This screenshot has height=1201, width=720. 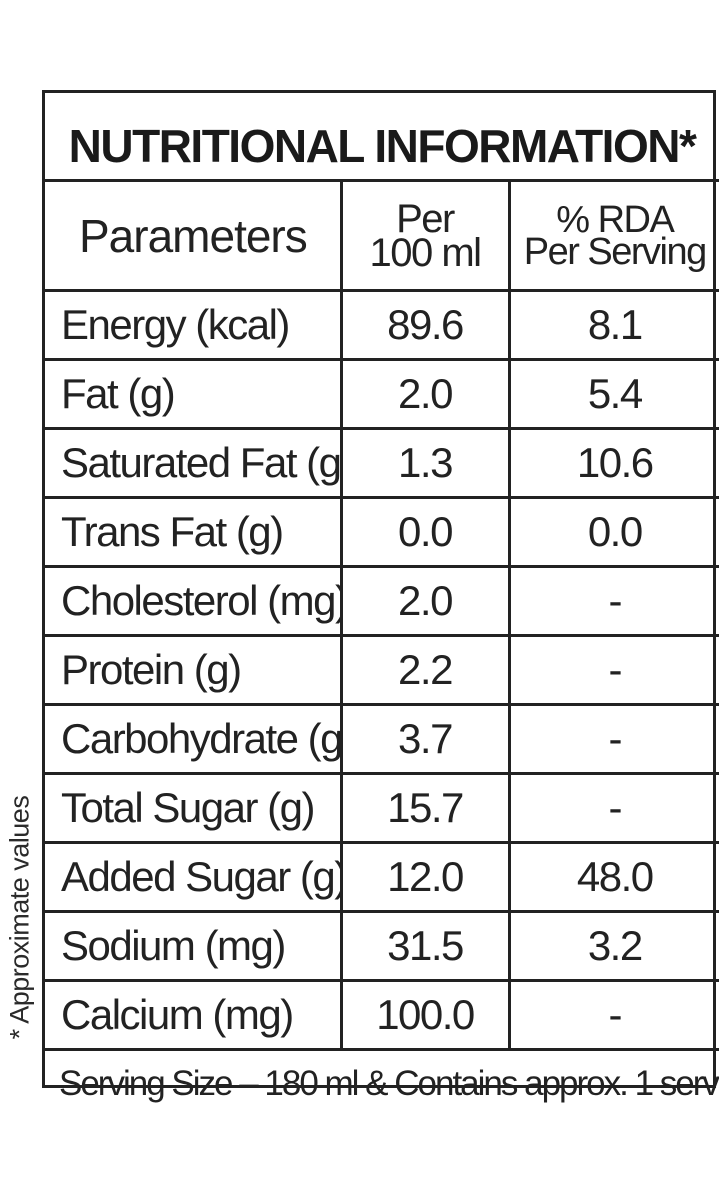 What do you see at coordinates (194, 325) in the screenshot?
I see `row-name: Energy (kcal)` at bounding box center [194, 325].